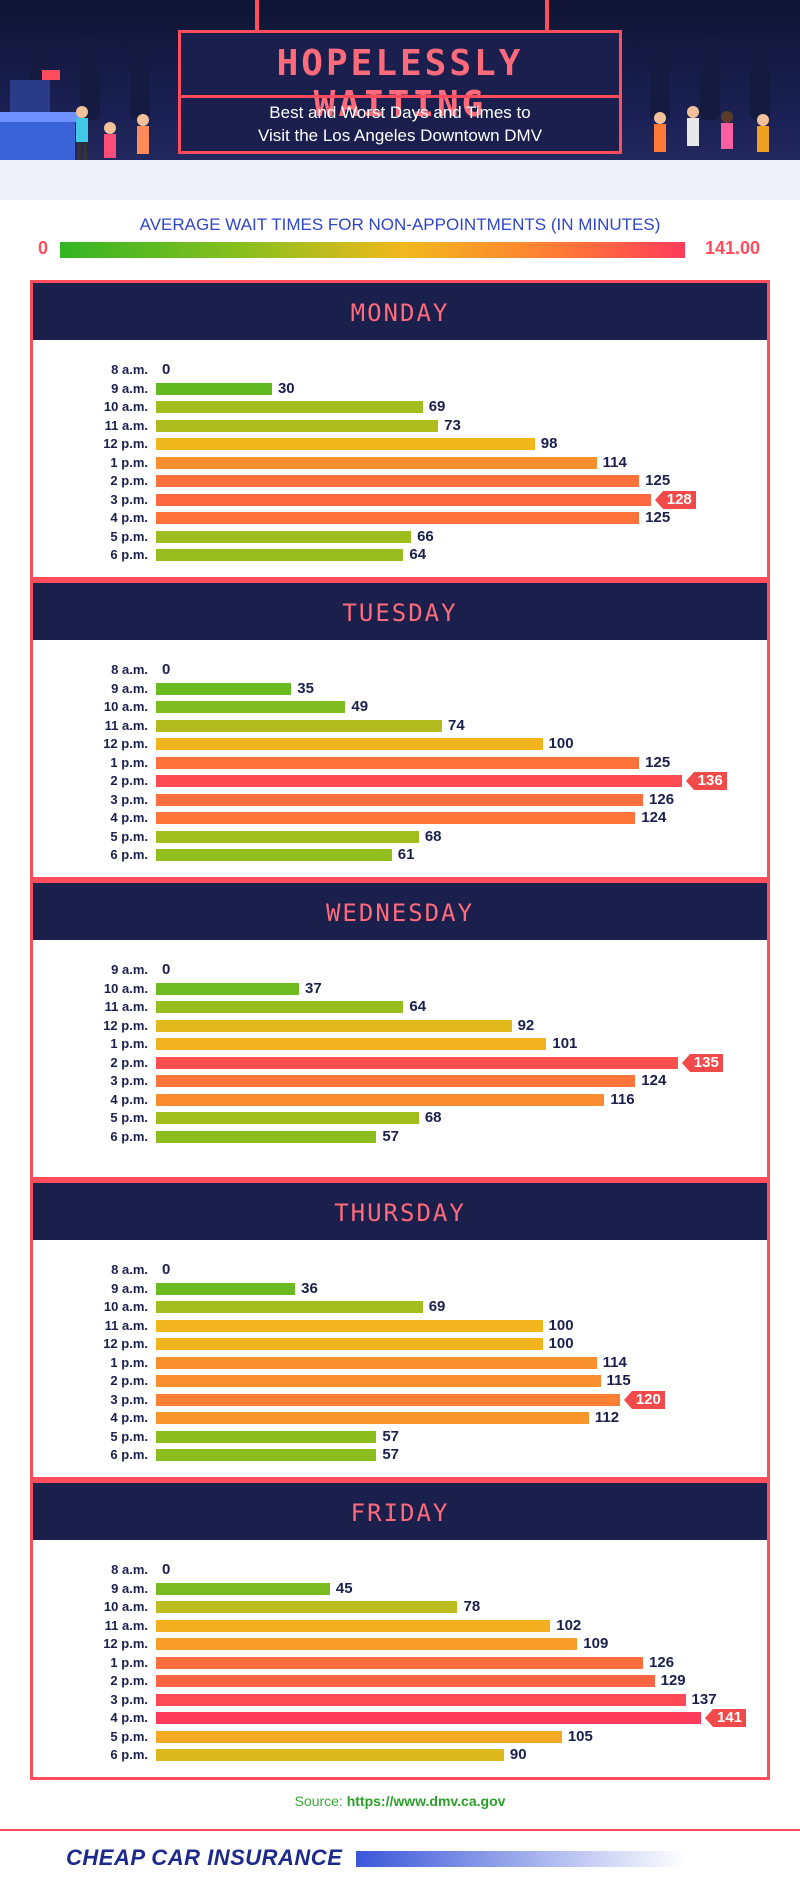 Image resolution: width=800 pixels, height=1889 pixels. Describe the element at coordinates (40, 115) in the screenshot. I see `dmv-counter-icon` at that location.